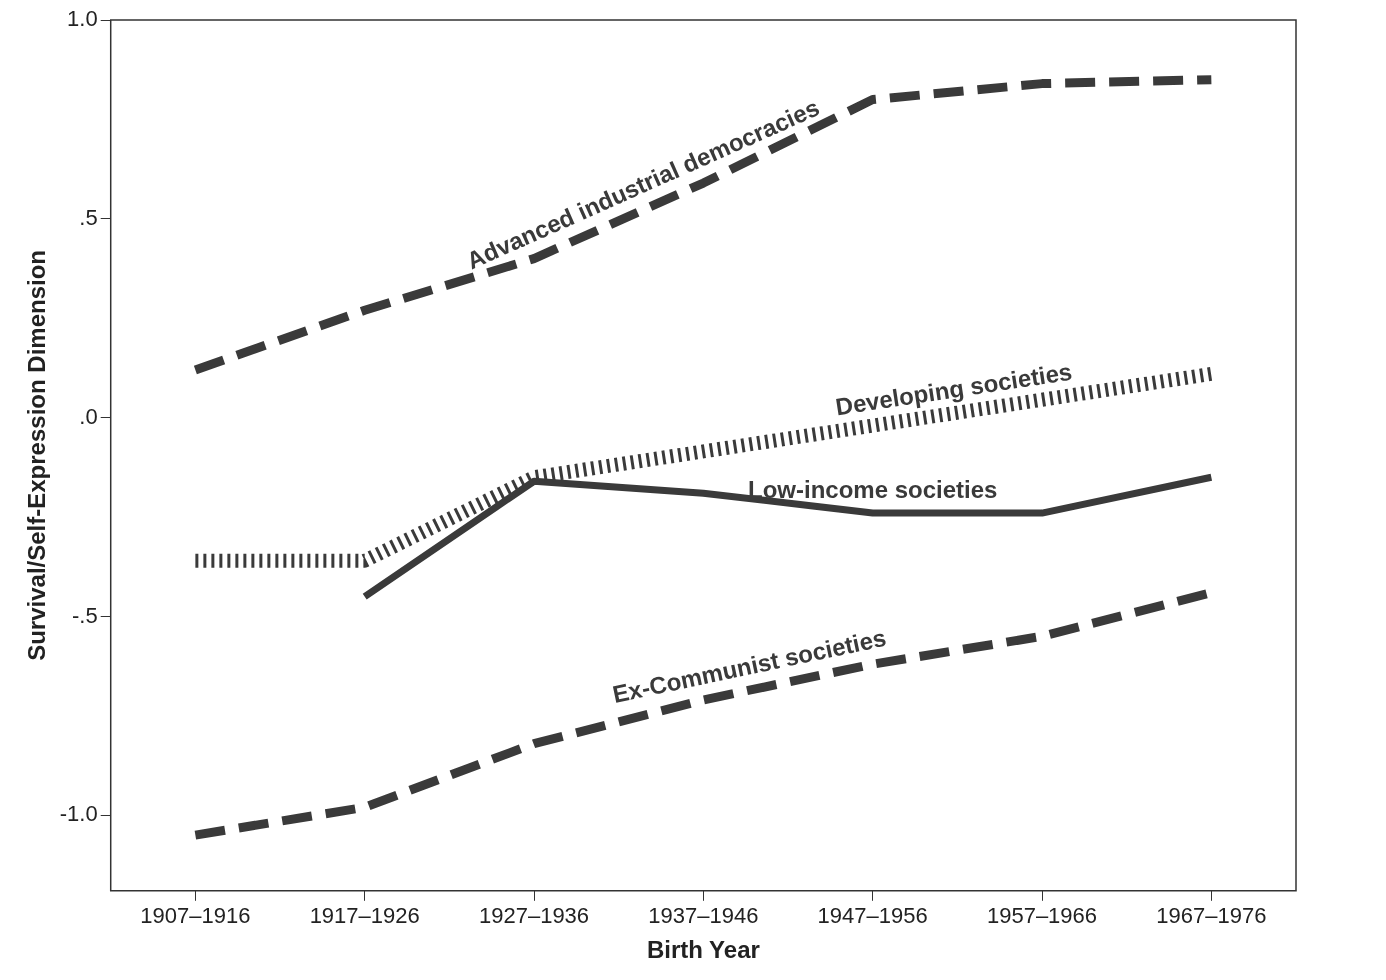 The height and width of the screenshot is (980, 1386). What do you see at coordinates (37, 455) in the screenshot?
I see `y-axis-title: Survival/Self-Expression Dimension` at bounding box center [37, 455].